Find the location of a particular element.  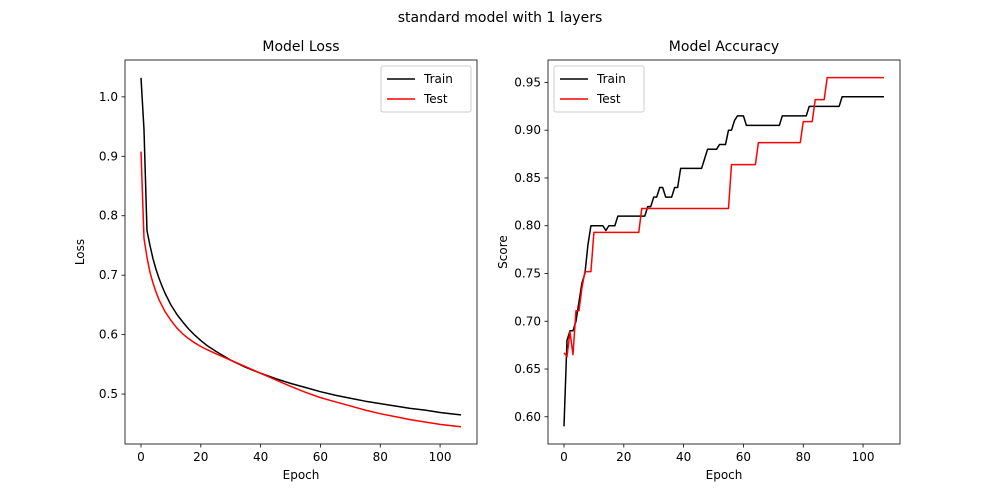

accuracy-xlabel: Epoch is located at coordinates (724, 475).